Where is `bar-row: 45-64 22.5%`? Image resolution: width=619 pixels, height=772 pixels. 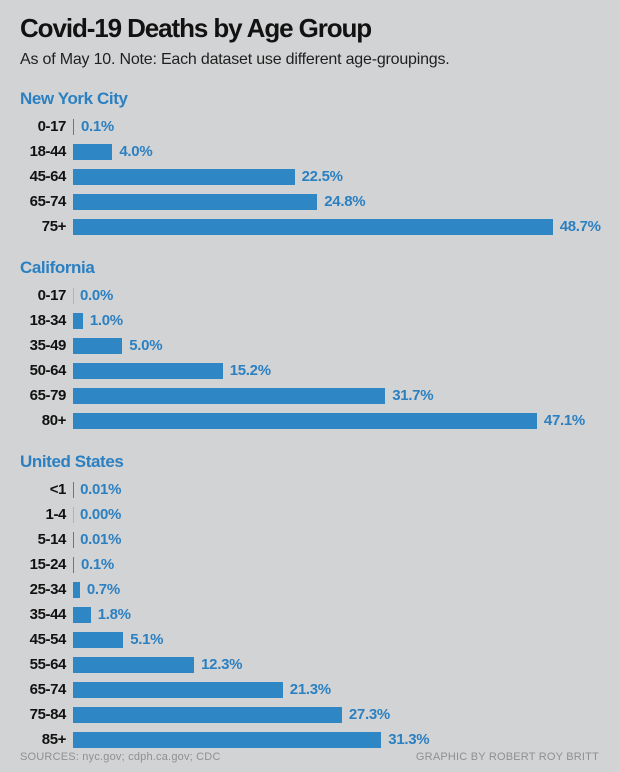 bar-row: 45-64 22.5% is located at coordinates (309, 176).